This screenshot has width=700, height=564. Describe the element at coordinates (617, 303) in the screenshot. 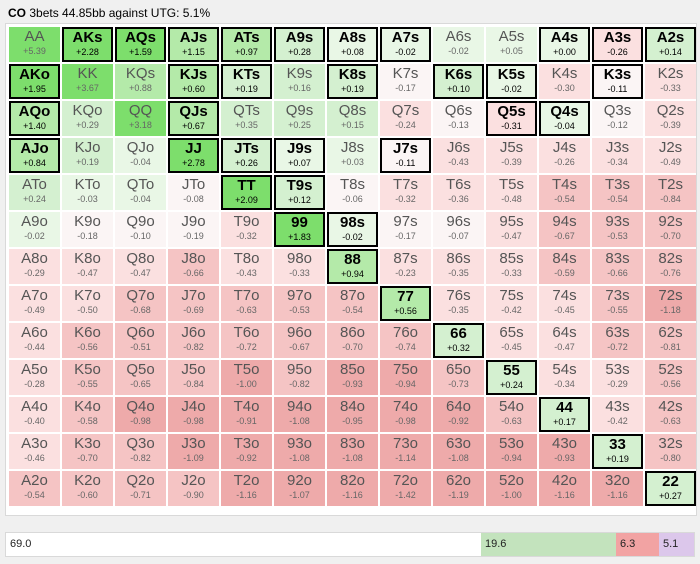

I see `hand-cell: 73s -0.55` at that location.